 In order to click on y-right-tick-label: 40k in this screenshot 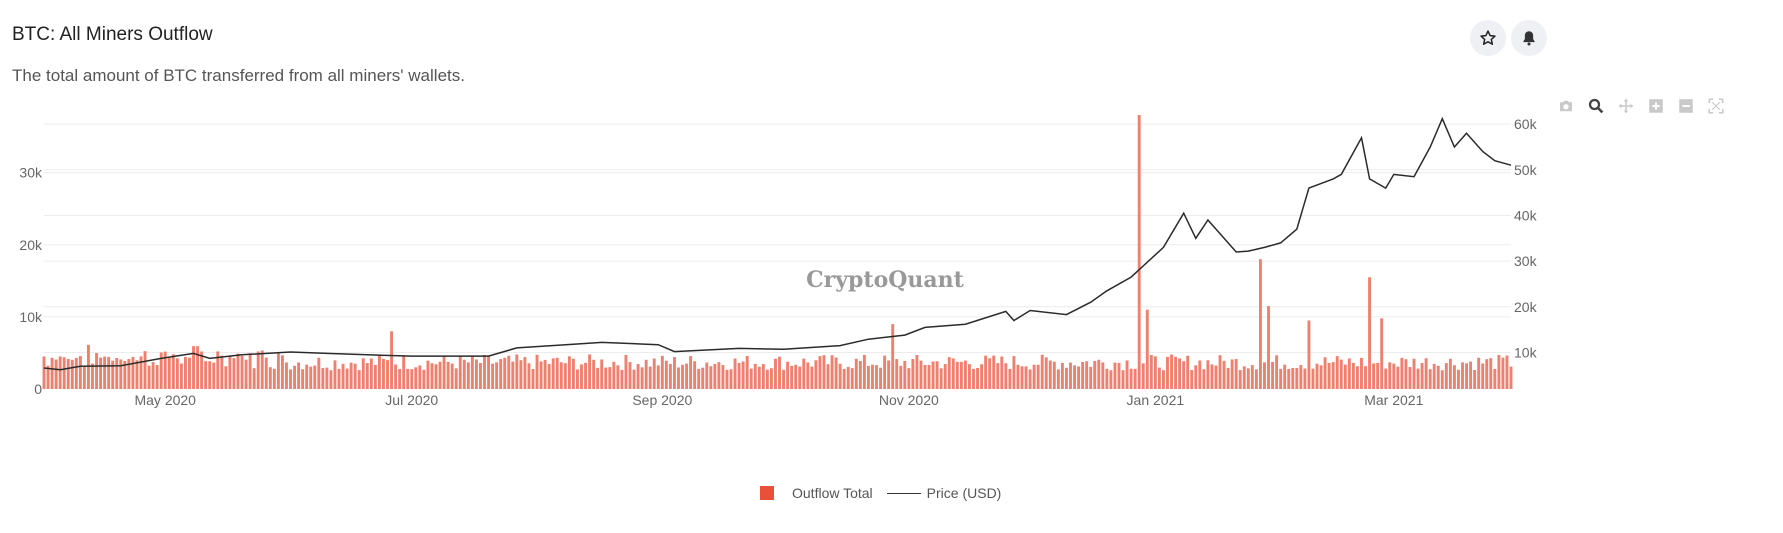, I will do `click(1526, 215)`.